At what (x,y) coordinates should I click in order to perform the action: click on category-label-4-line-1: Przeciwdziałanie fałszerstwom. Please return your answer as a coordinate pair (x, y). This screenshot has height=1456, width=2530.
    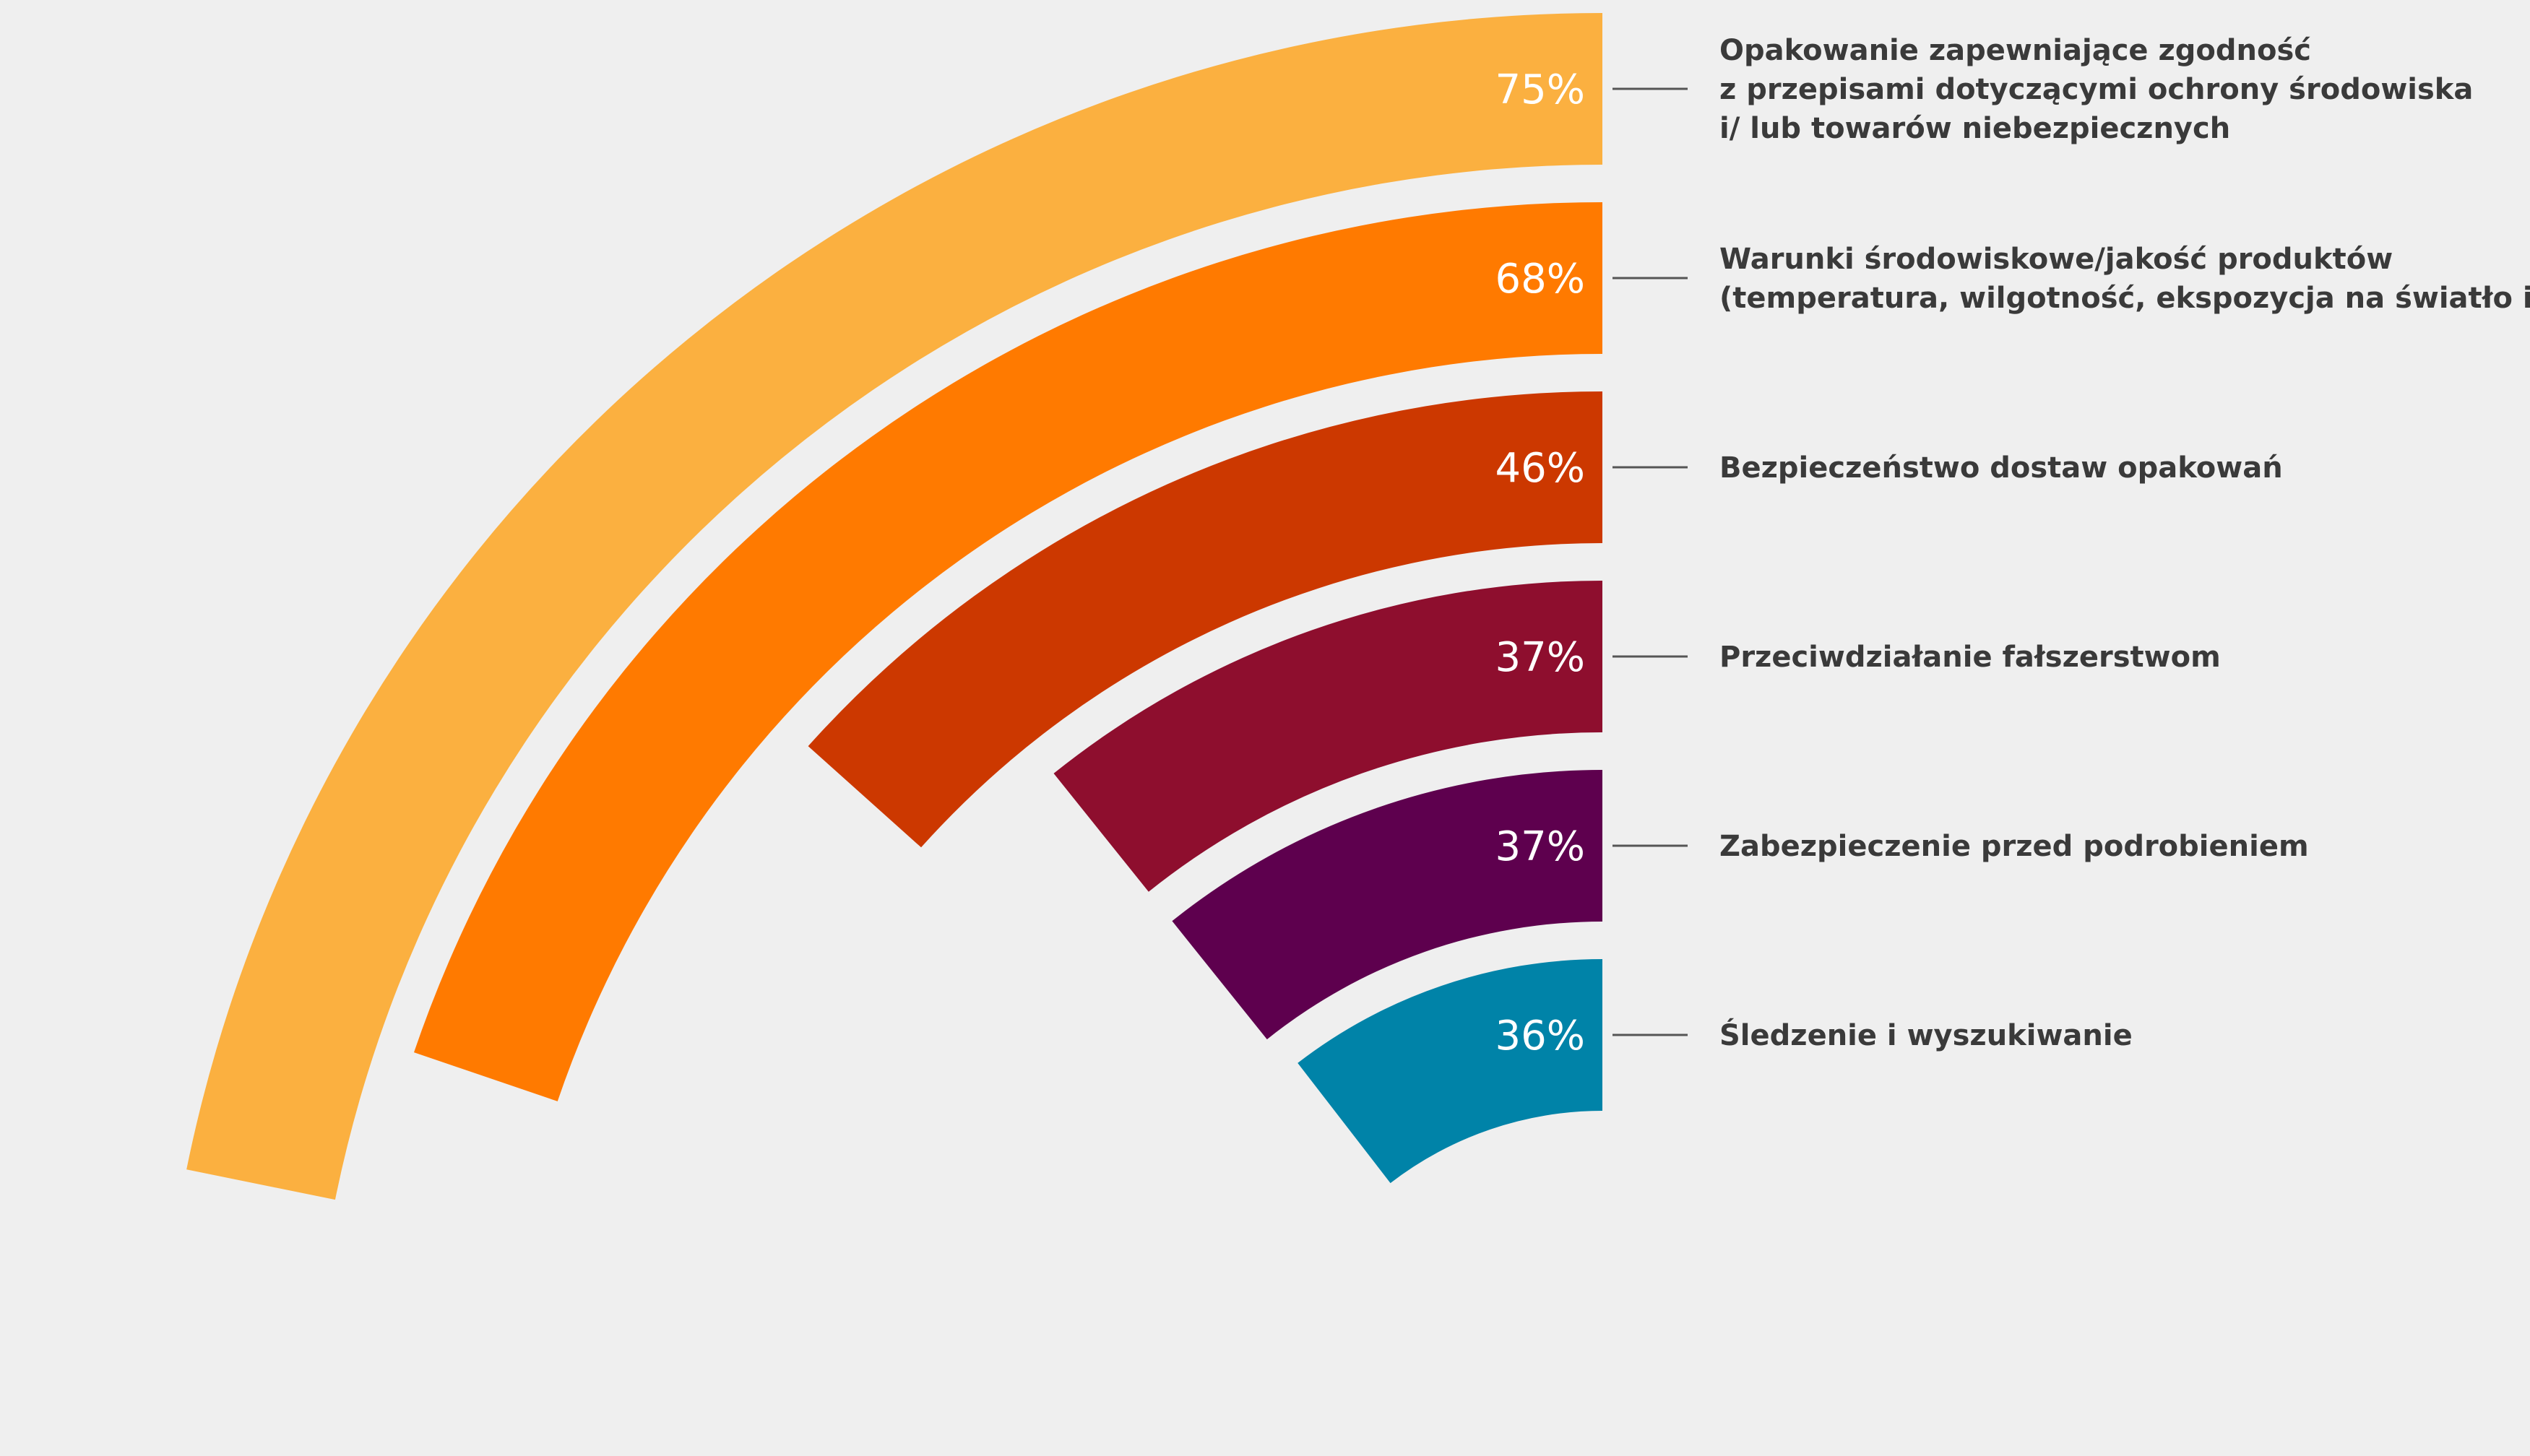
    Looking at the image, I should click on (1970, 657).